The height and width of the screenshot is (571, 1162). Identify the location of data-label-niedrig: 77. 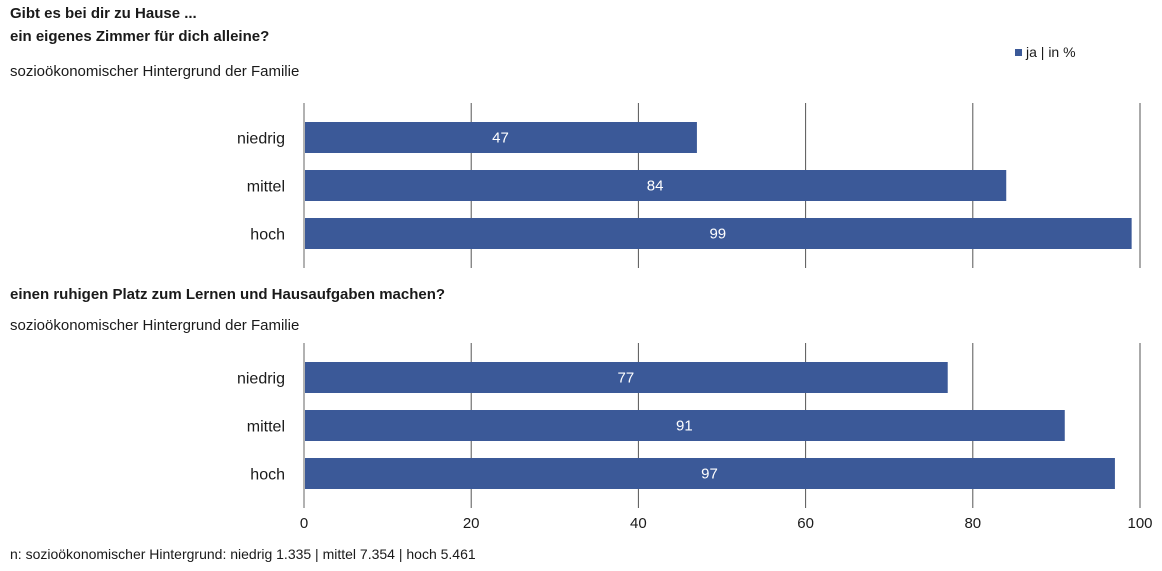
(626, 378).